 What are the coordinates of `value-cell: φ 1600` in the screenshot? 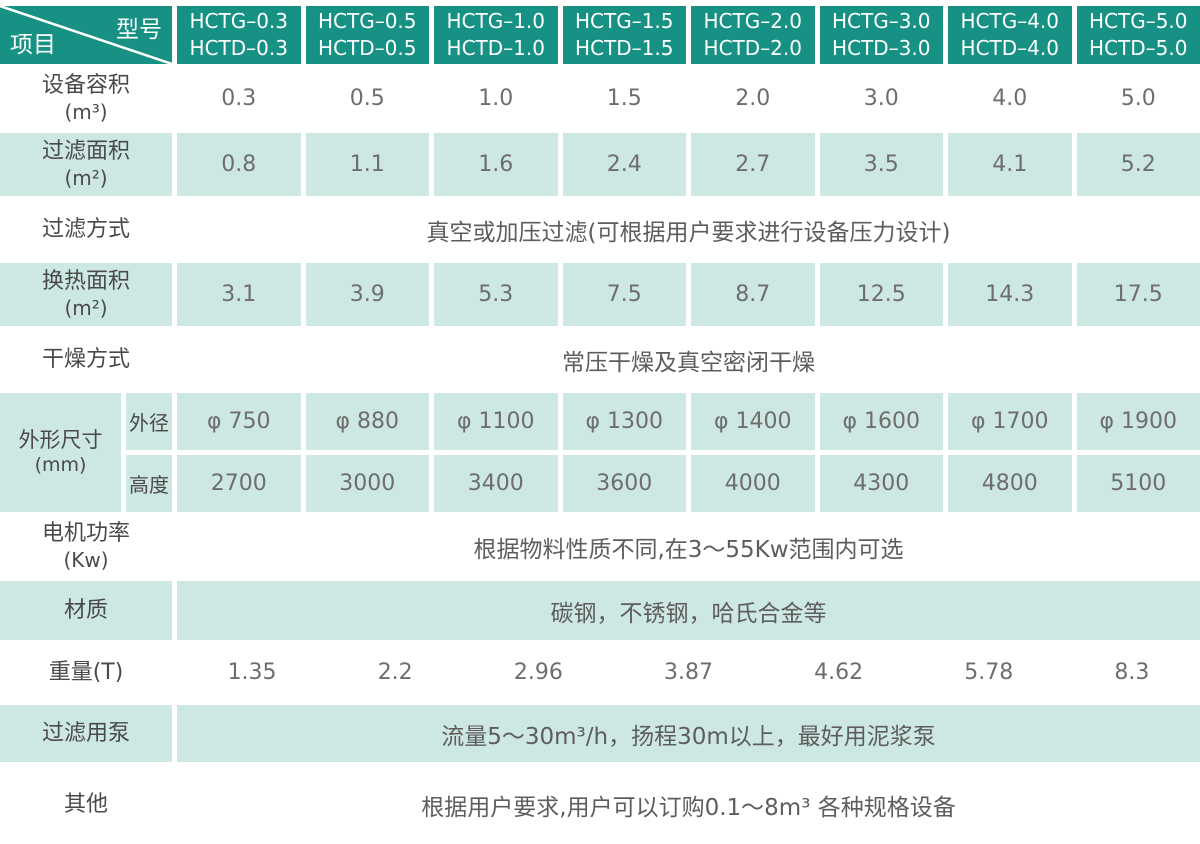 It's located at (881, 421).